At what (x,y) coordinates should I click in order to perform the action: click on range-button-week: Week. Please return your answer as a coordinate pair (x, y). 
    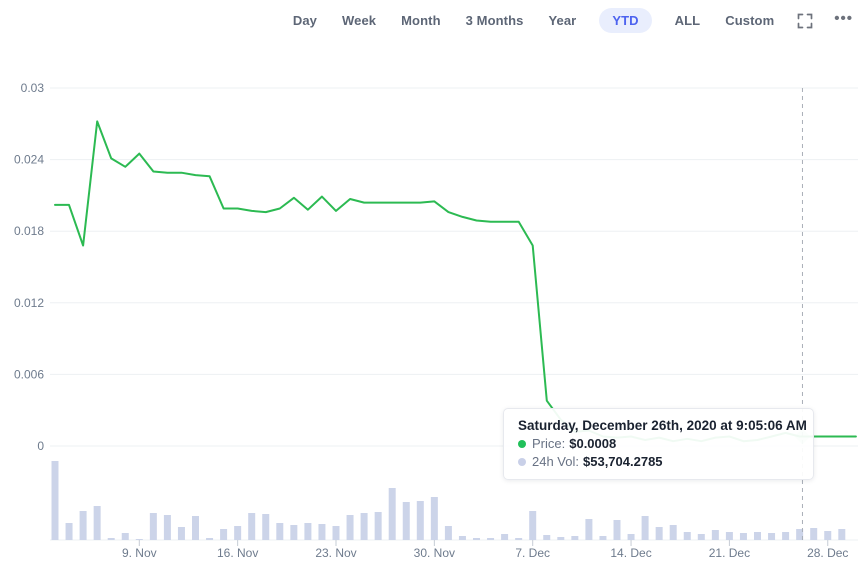
    Looking at the image, I should click on (359, 20).